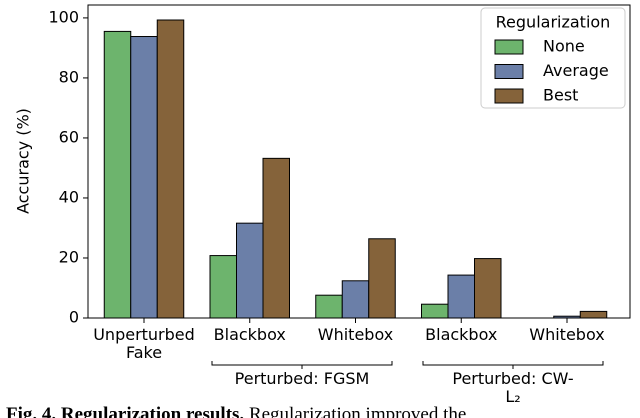 The height and width of the screenshot is (418, 640). Describe the element at coordinates (69, 136) in the screenshot. I see `y-tick-label: 60` at that location.